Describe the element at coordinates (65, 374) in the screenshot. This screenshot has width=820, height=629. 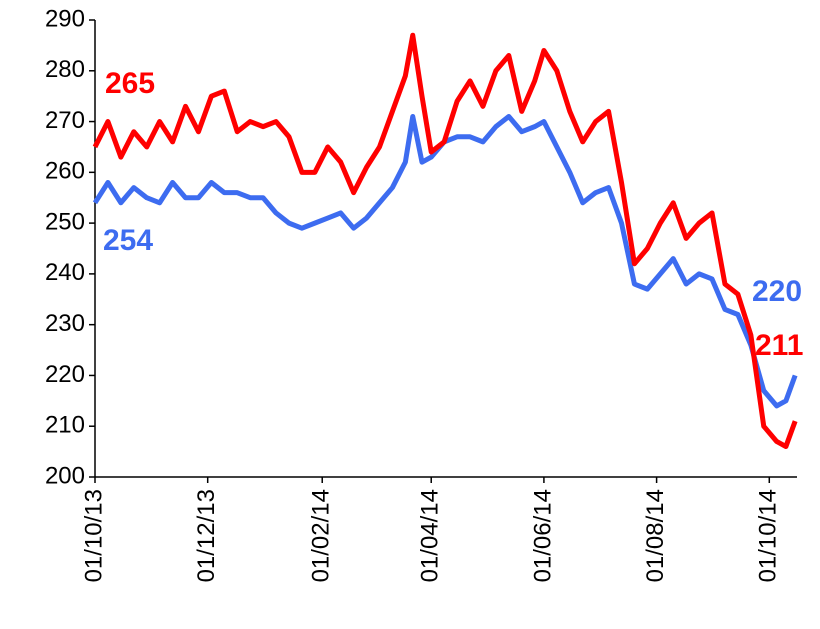
I see `y-tick-label: 220` at that location.